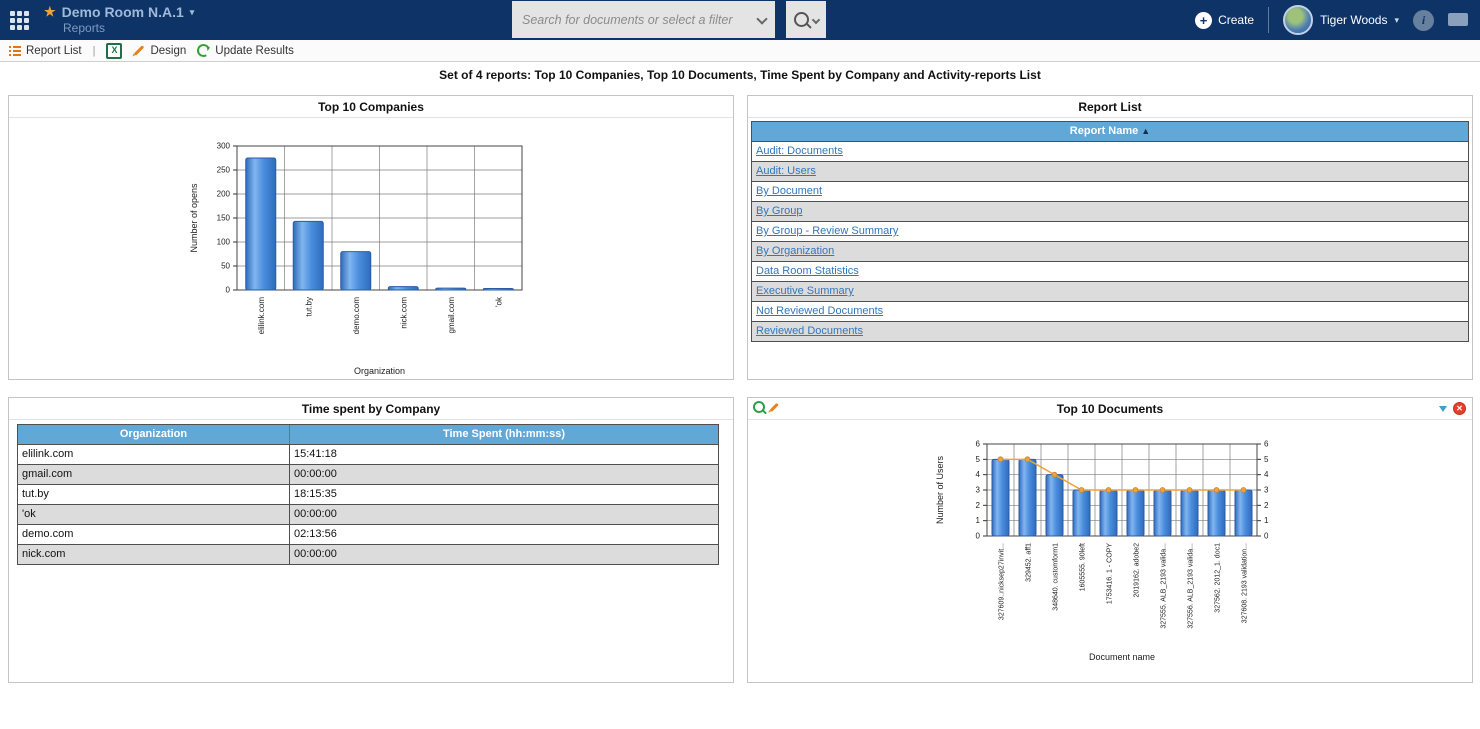 The width and height of the screenshot is (1480, 729). Describe the element at coordinates (84, 28) in the screenshot. I see `page-subtitle: Reports` at that location.